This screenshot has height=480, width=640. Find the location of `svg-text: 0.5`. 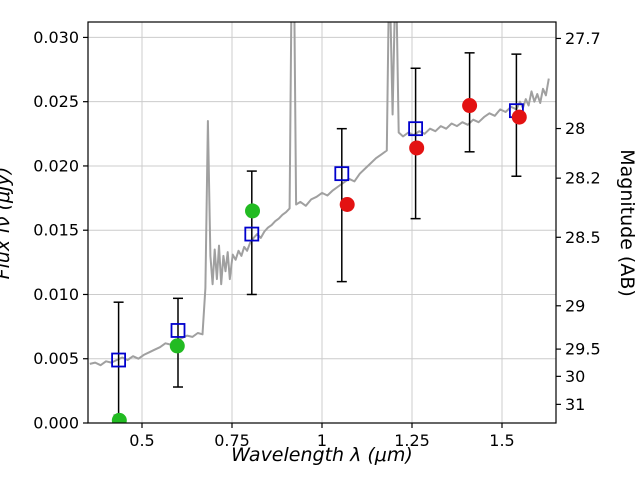

svg-text: 0.5 is located at coordinates (141, 440).